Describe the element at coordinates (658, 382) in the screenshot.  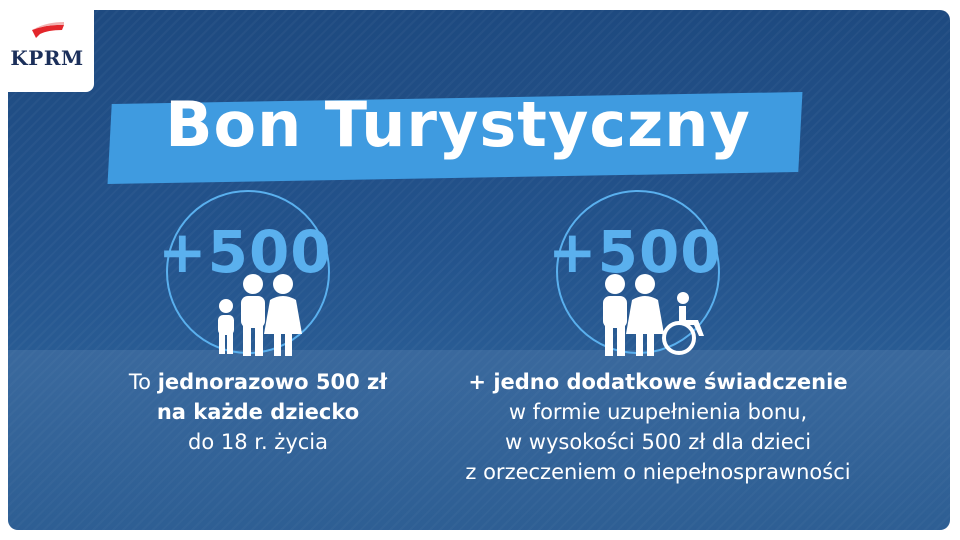
I see `caption-bold: + jedno dodatkowe świadczenie` at that location.